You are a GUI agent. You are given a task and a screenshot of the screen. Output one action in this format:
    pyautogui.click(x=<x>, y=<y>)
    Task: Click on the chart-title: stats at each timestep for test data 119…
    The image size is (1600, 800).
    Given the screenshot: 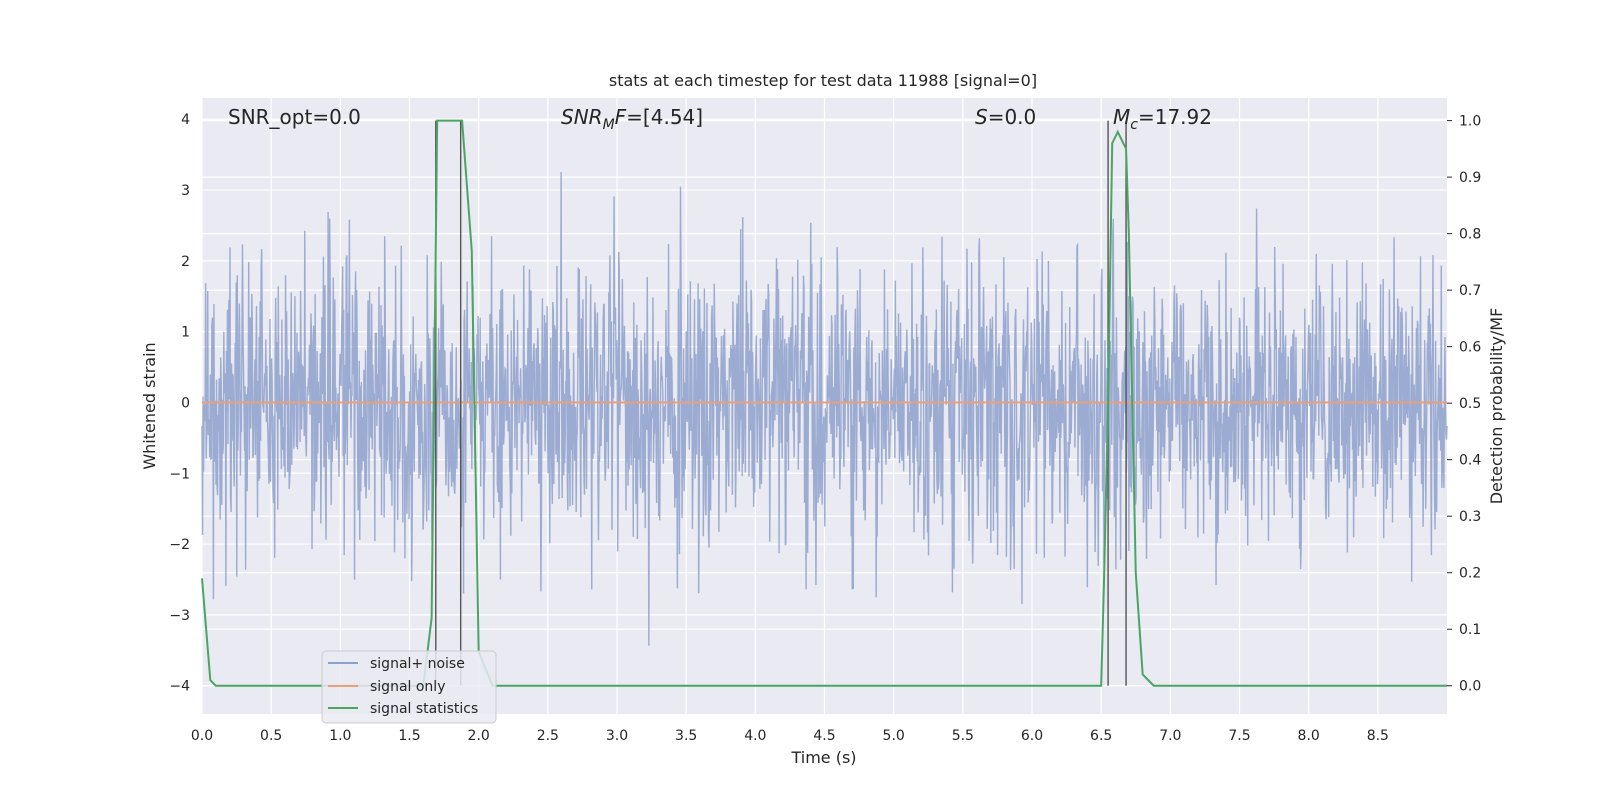 What is the action you would take?
    pyautogui.click(x=823, y=80)
    